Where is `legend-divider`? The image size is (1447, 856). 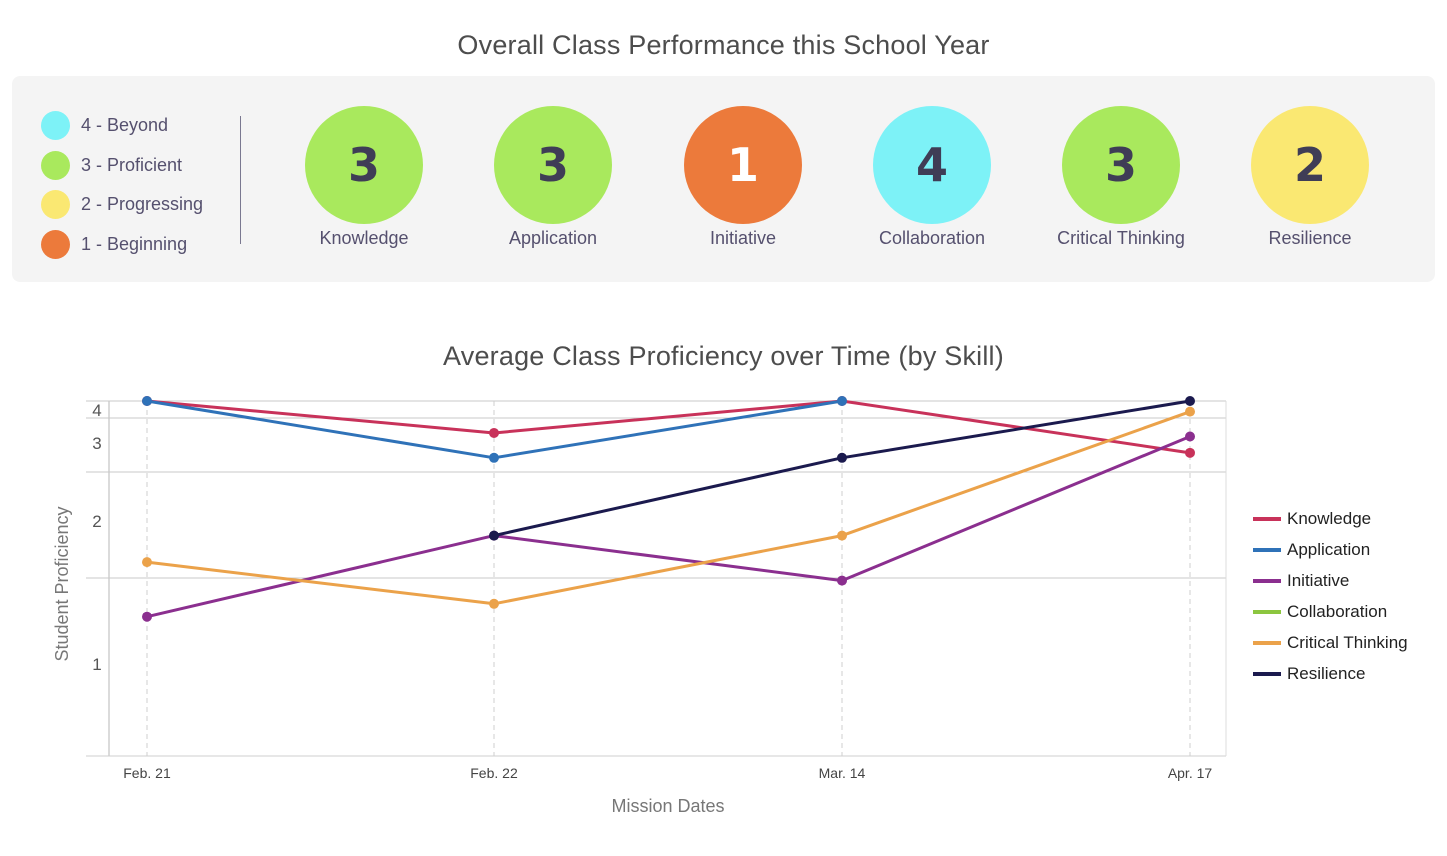 legend-divider is located at coordinates (240, 180).